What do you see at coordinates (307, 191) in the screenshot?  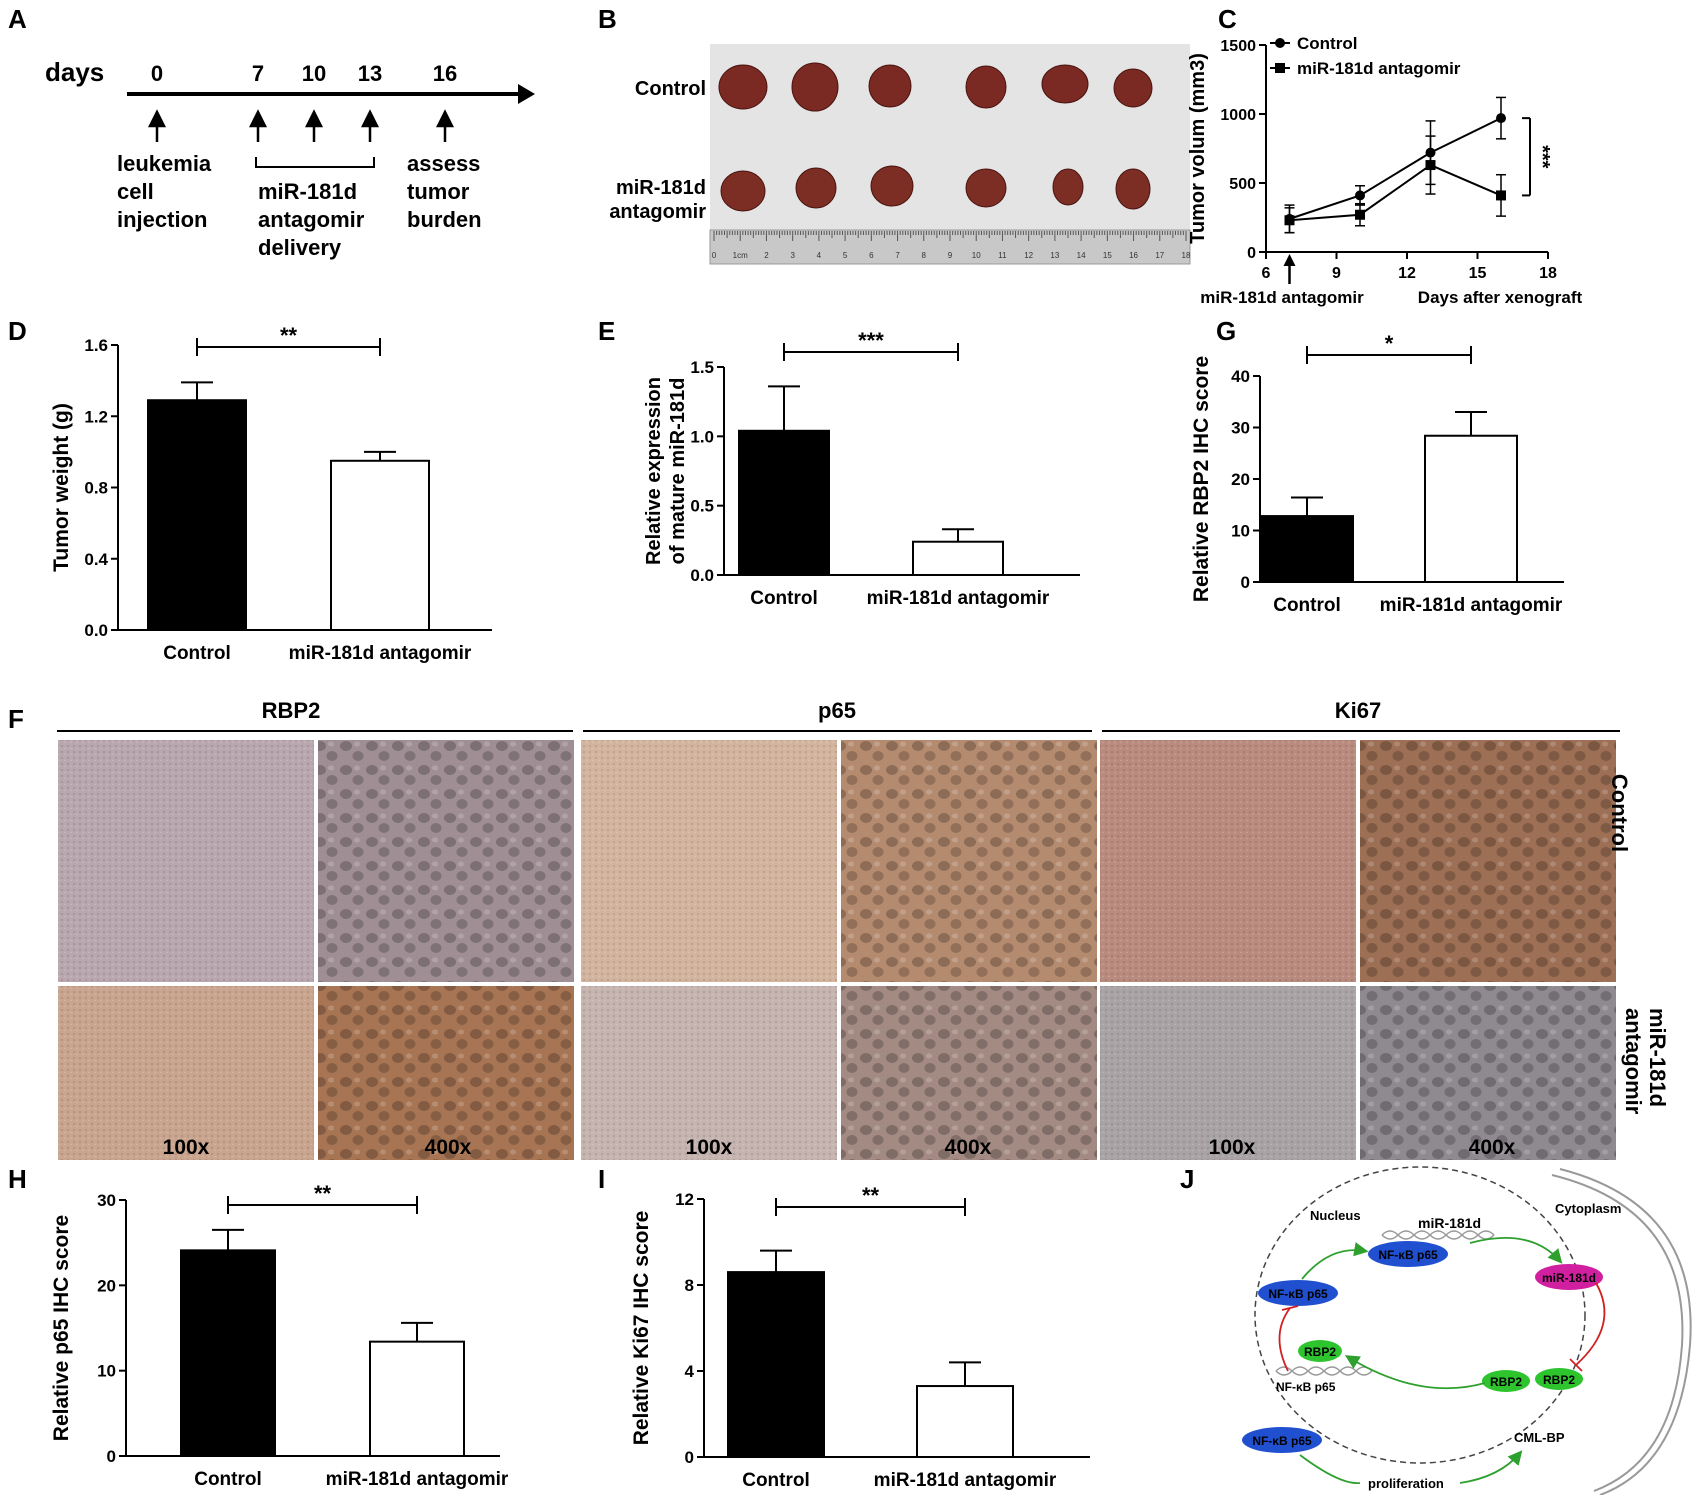 I see `delivery-label-1: miR-181d` at bounding box center [307, 191].